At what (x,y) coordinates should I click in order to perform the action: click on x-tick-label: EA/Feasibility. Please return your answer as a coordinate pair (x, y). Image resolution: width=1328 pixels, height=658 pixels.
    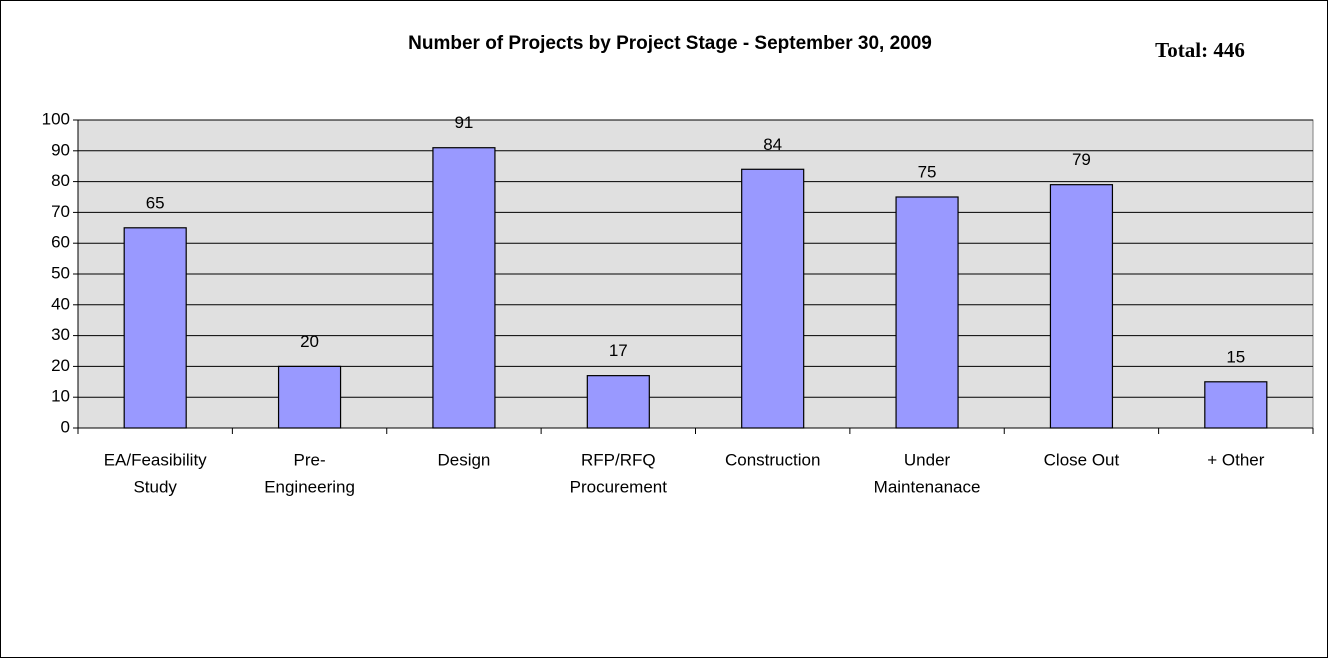
    Looking at the image, I should click on (155, 459).